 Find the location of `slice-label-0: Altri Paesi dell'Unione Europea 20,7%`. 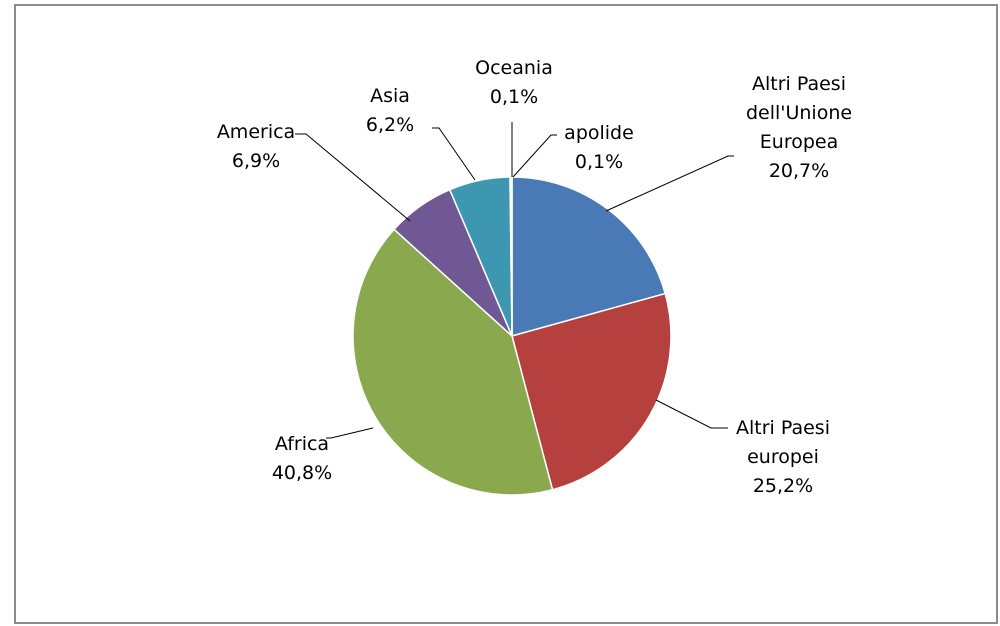

slice-label-0: Altri Paesi dell'Unione Europea 20,7% is located at coordinates (799, 127).